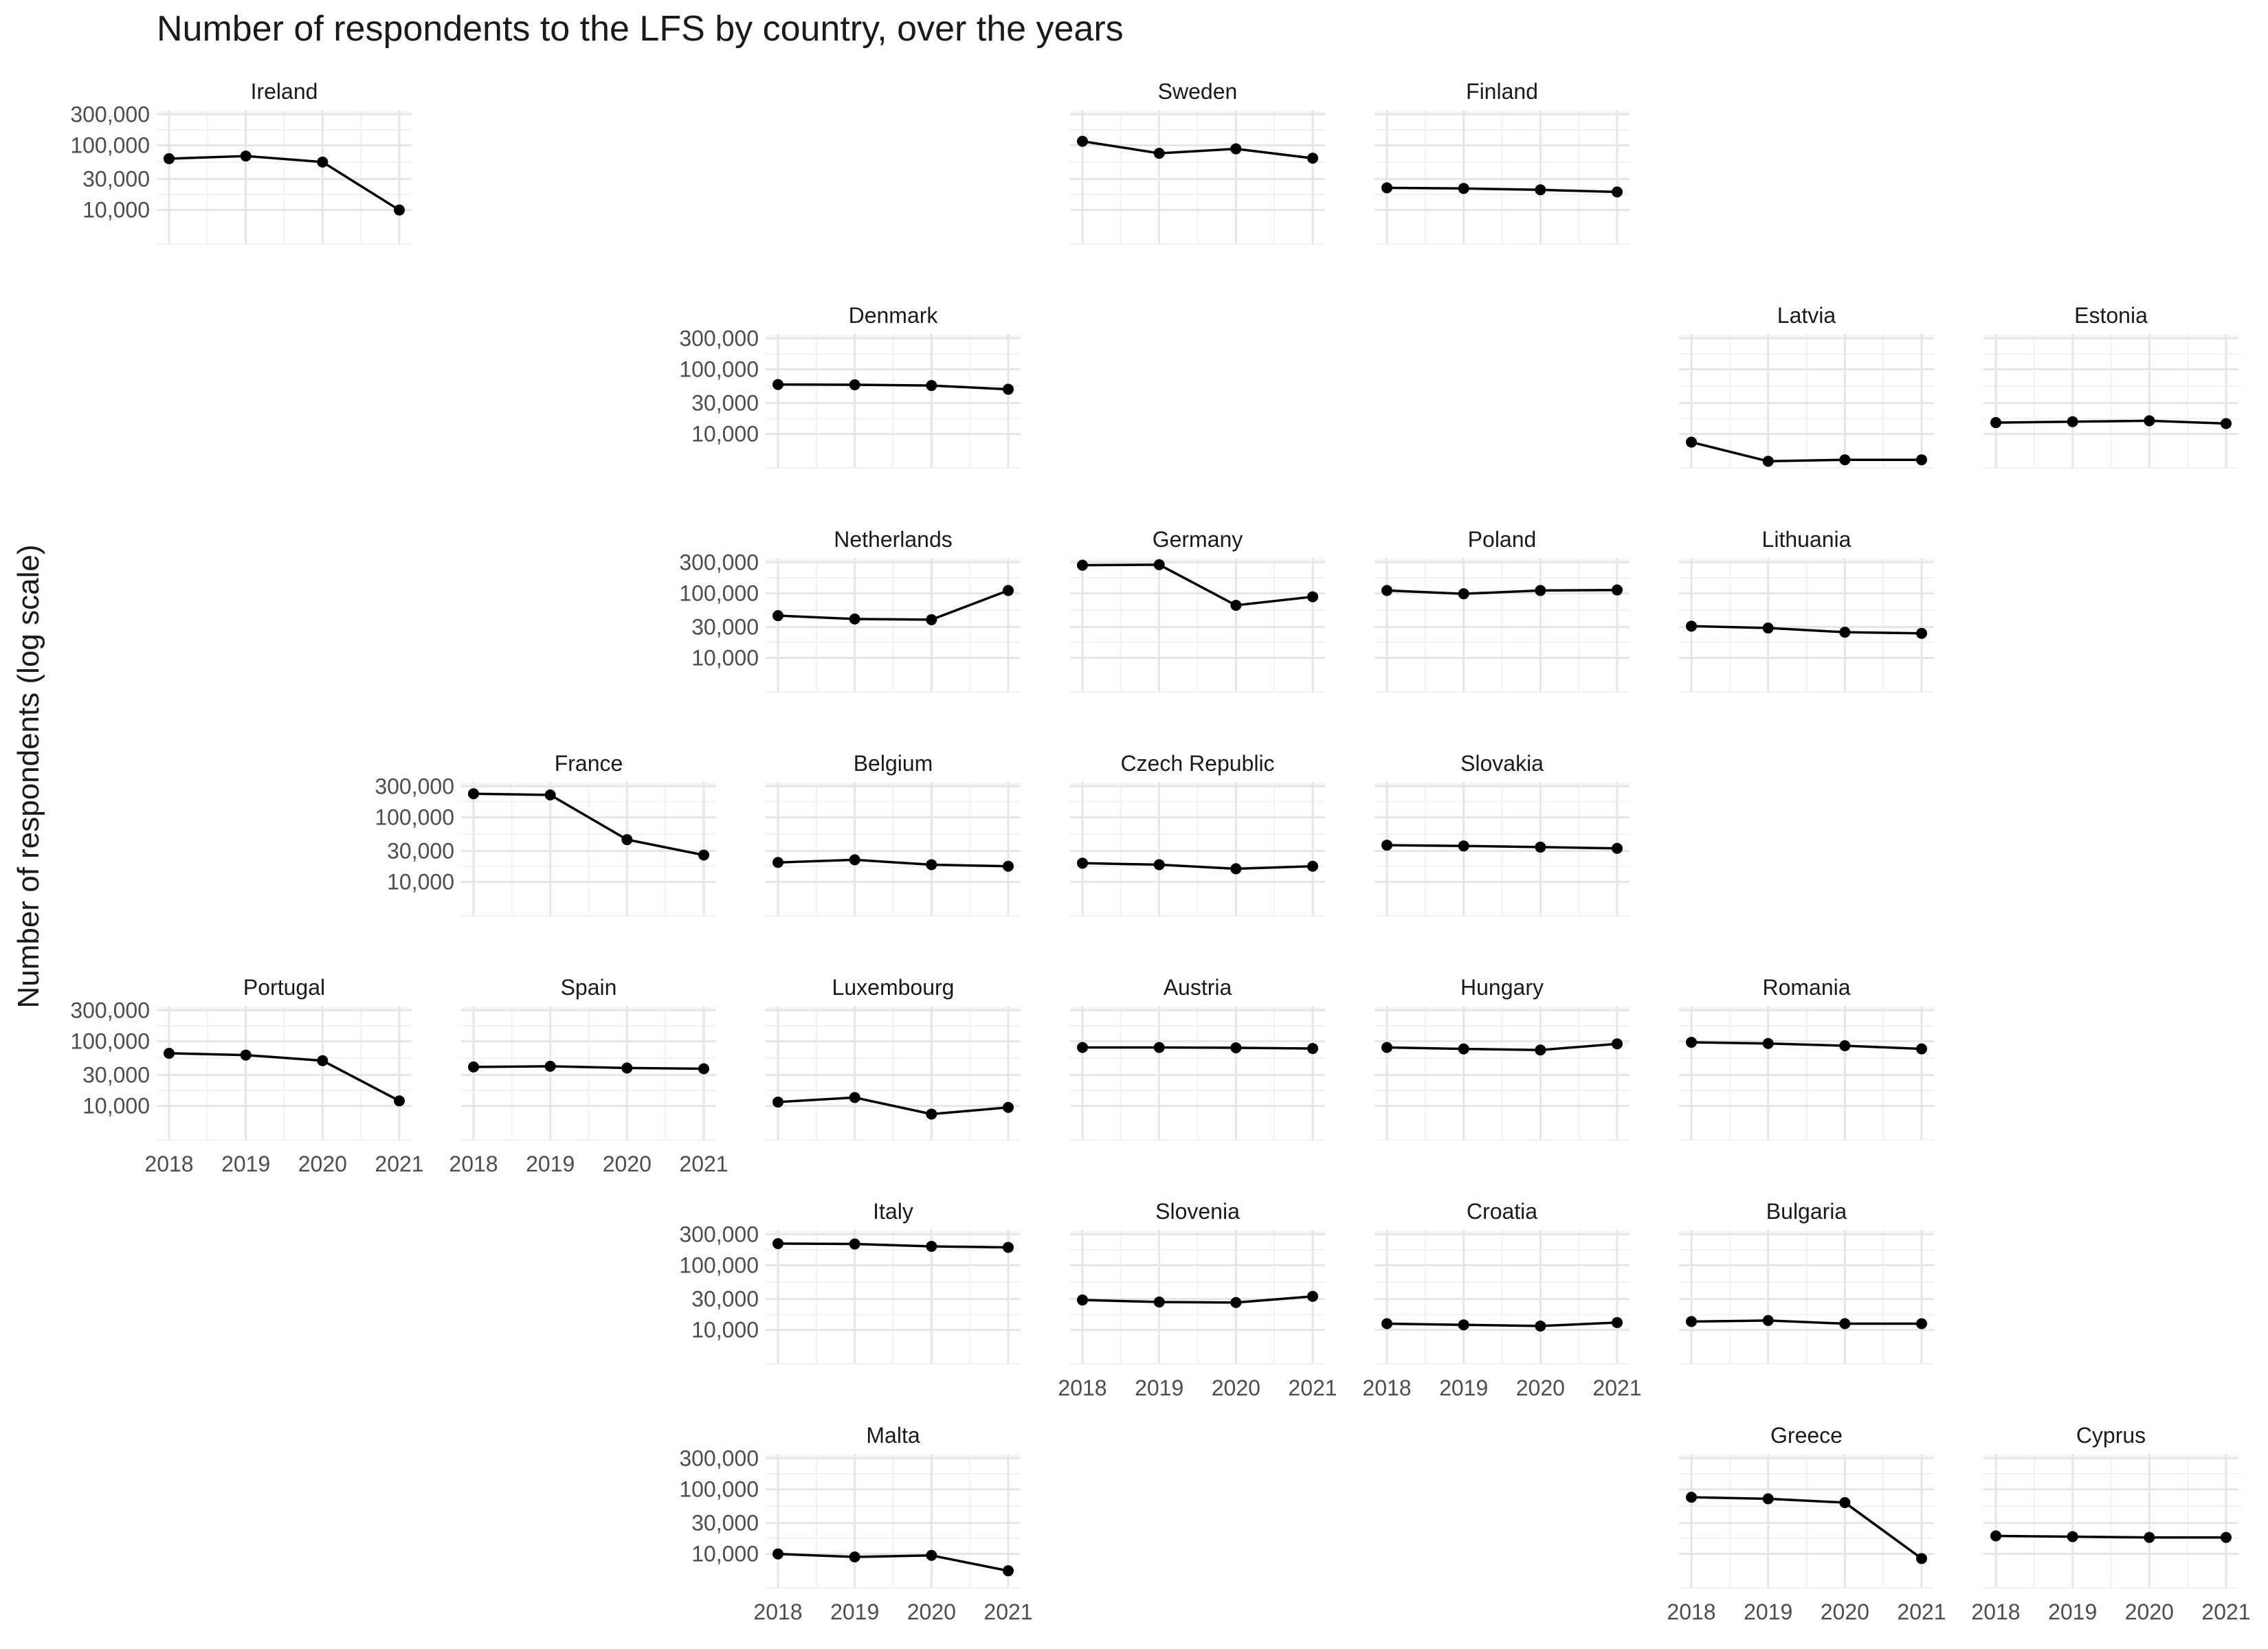 Image resolution: width=2268 pixels, height=1649 pixels. What do you see at coordinates (1197, 1048) in the screenshot?
I see `series-line-austria` at bounding box center [1197, 1048].